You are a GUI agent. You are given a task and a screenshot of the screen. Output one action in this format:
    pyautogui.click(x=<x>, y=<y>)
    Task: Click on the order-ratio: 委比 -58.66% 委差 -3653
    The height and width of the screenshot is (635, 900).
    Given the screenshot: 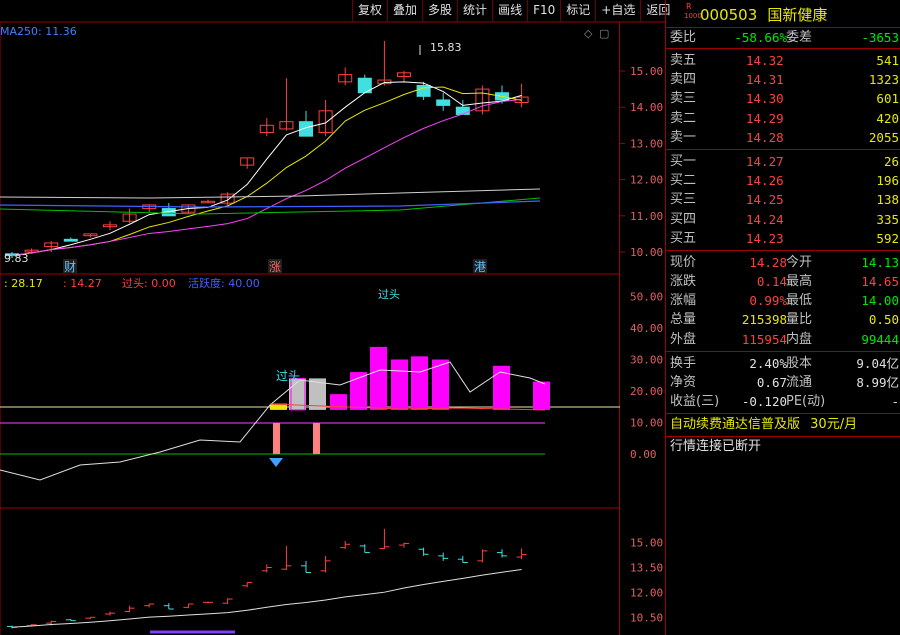 What is the action you would take?
    pyautogui.click(x=783, y=38)
    